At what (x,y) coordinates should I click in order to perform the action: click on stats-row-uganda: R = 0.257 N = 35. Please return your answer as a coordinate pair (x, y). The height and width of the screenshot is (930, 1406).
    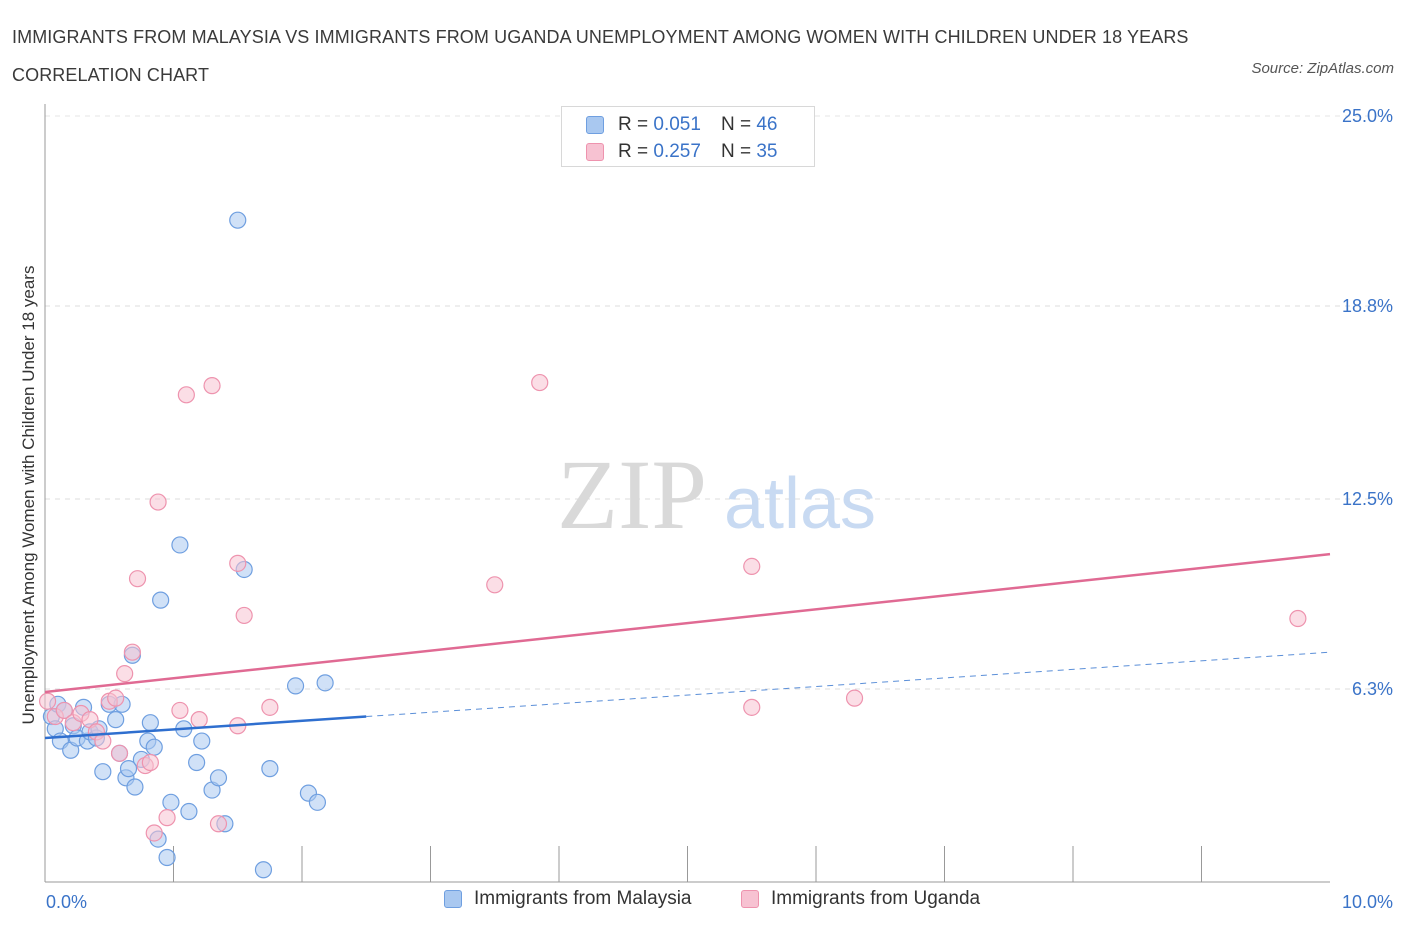
    Looking at the image, I should click on (681, 152).